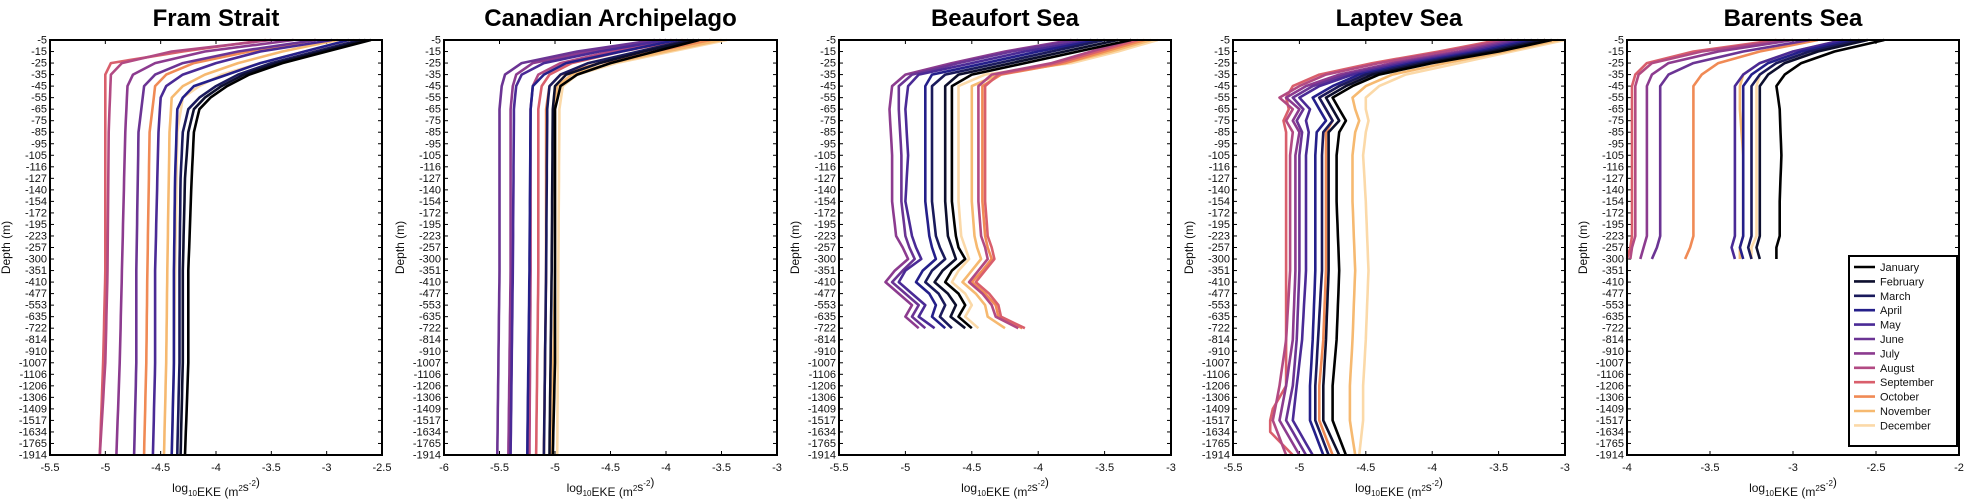  What do you see at coordinates (587, 493) in the screenshot?
I see `x-axis-label-part: 10` at bounding box center [587, 493].